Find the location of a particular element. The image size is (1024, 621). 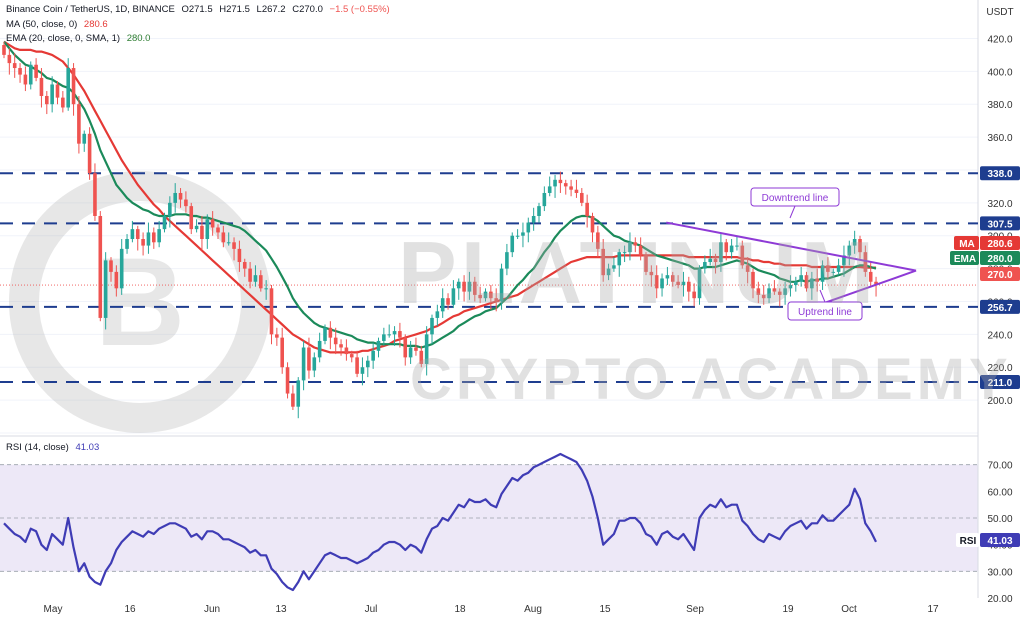

legend-rsi-row: RSI (14, close) 41.03 is located at coordinates (52, 447).